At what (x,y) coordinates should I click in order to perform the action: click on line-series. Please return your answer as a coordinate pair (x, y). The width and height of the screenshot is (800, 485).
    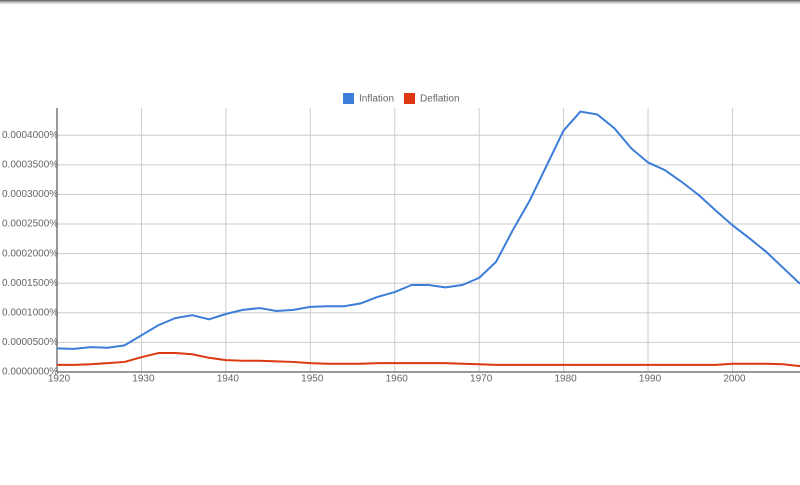
    Looking at the image, I should click on (428, 360).